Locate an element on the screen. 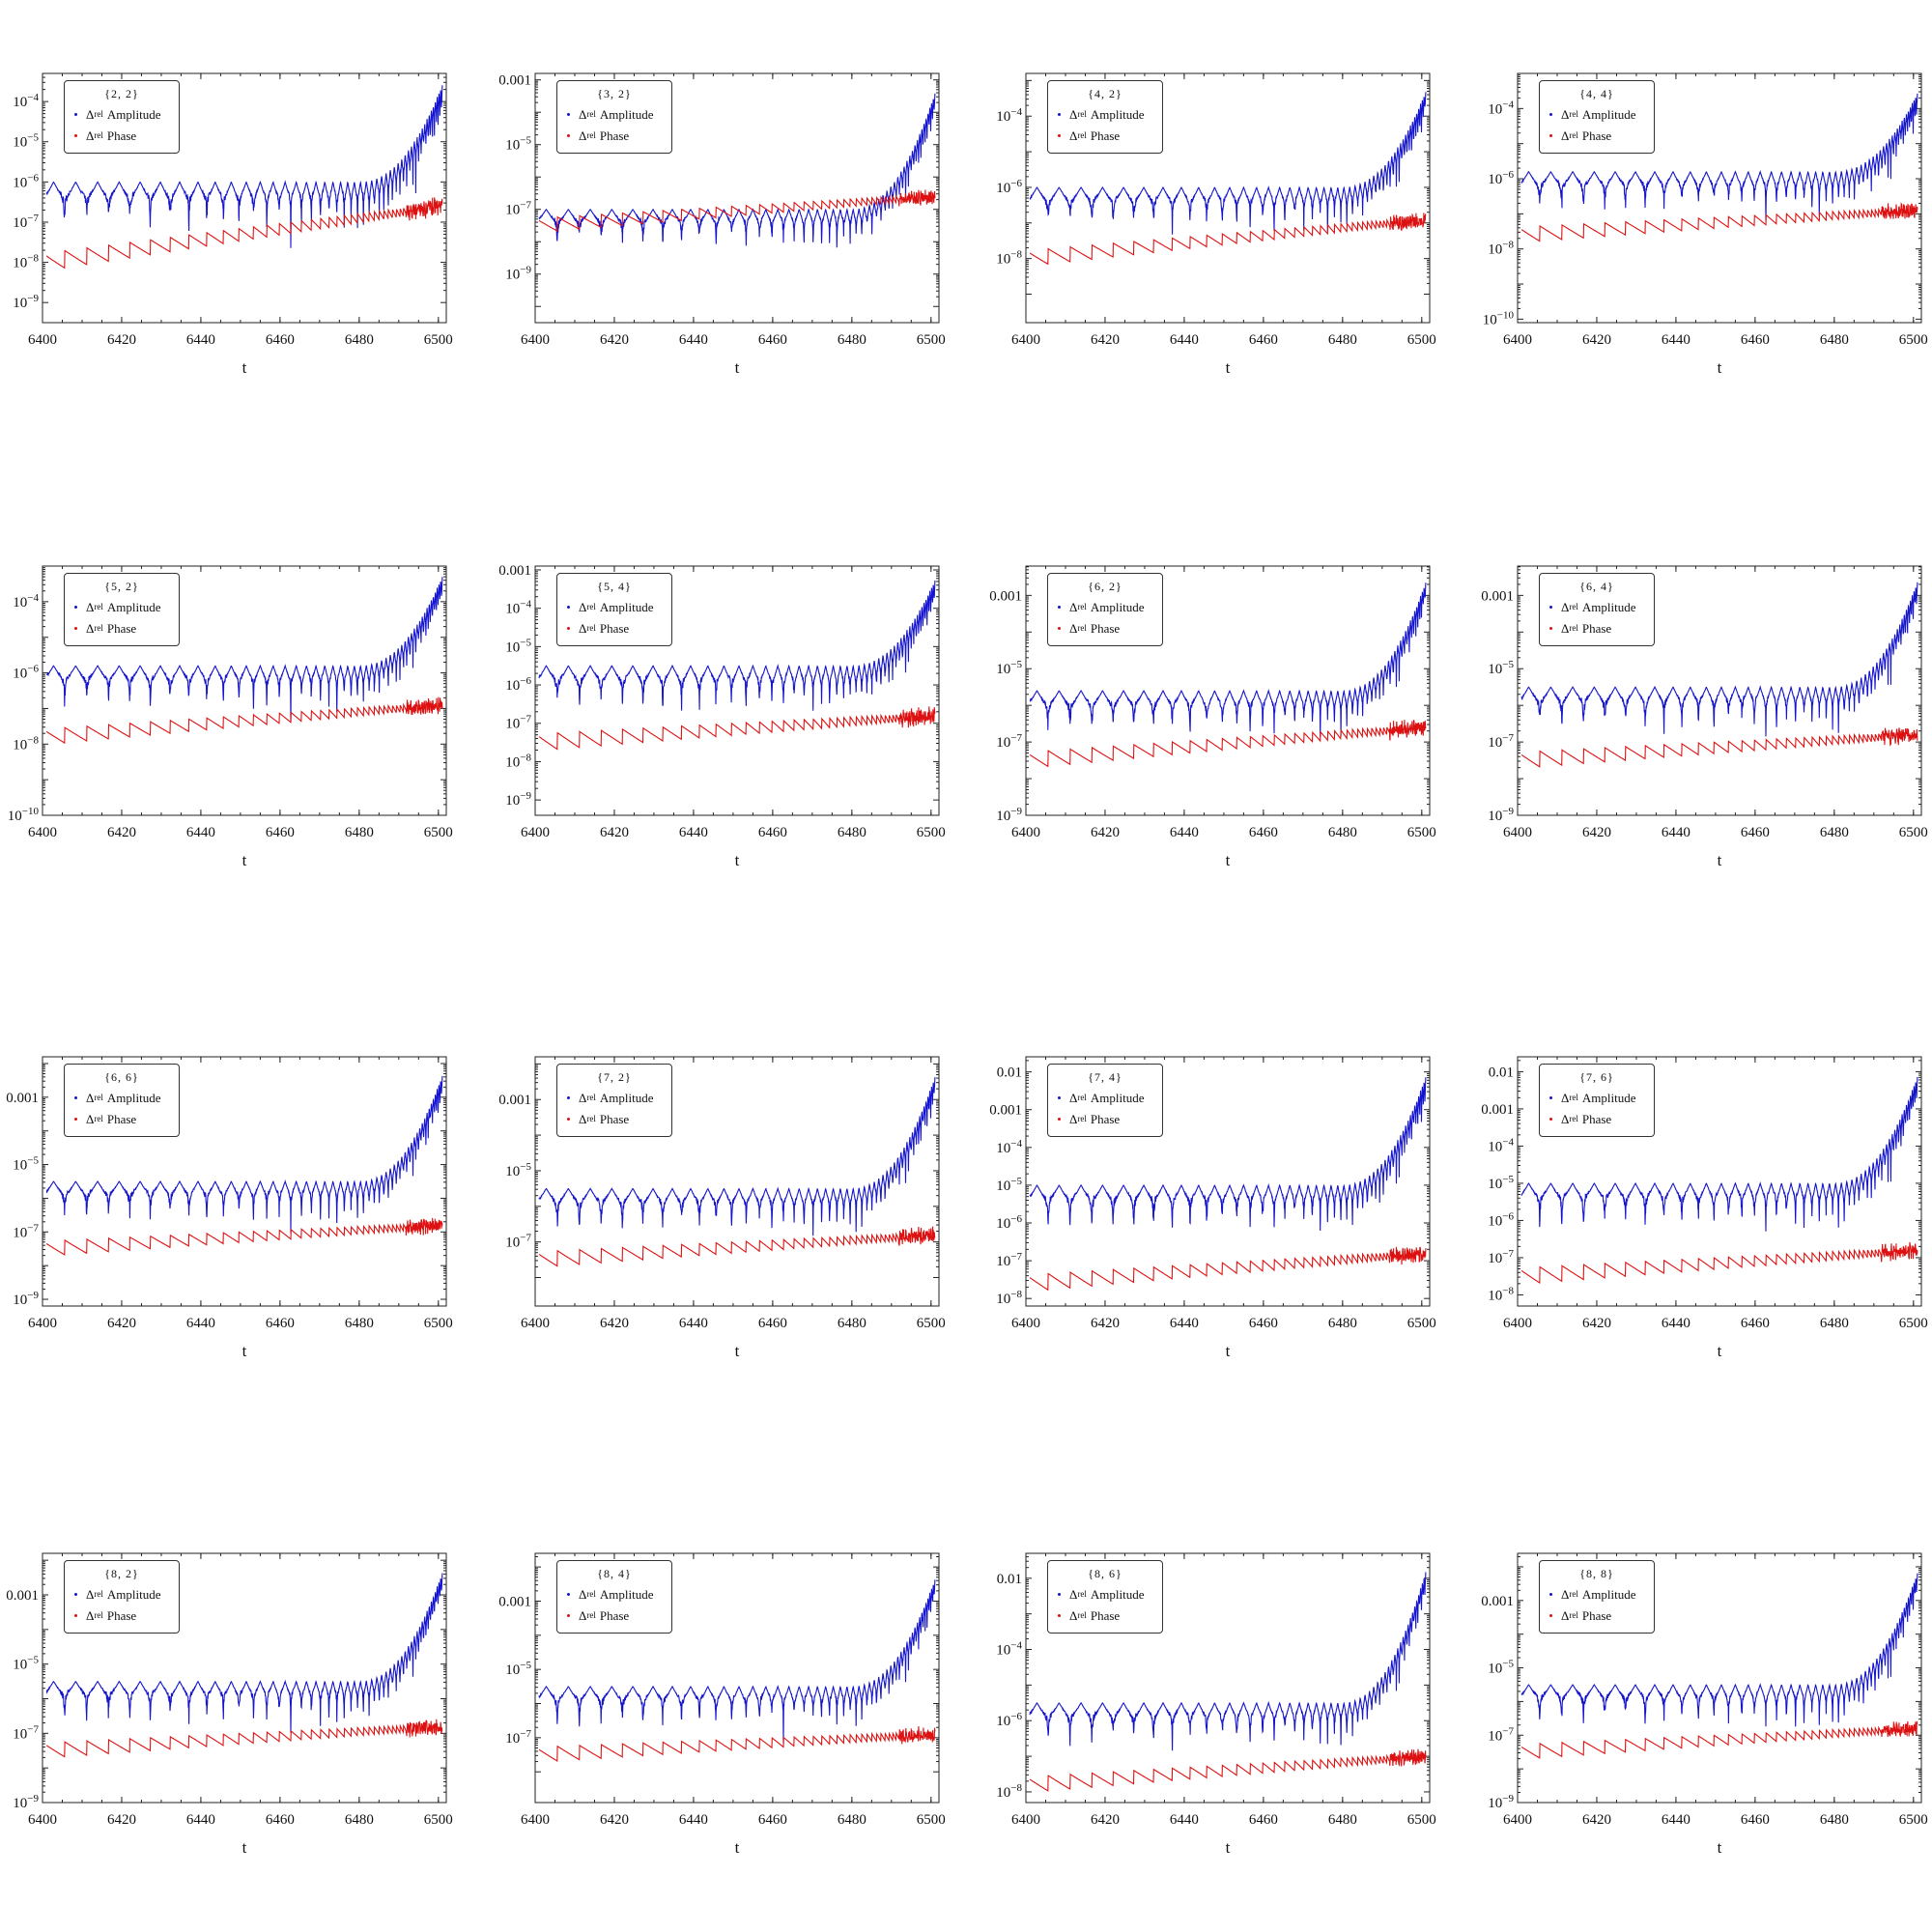 The height and width of the screenshot is (1932, 1932). y-tick-label: 10⁻⁶ is located at coordinates (1501, 1219).